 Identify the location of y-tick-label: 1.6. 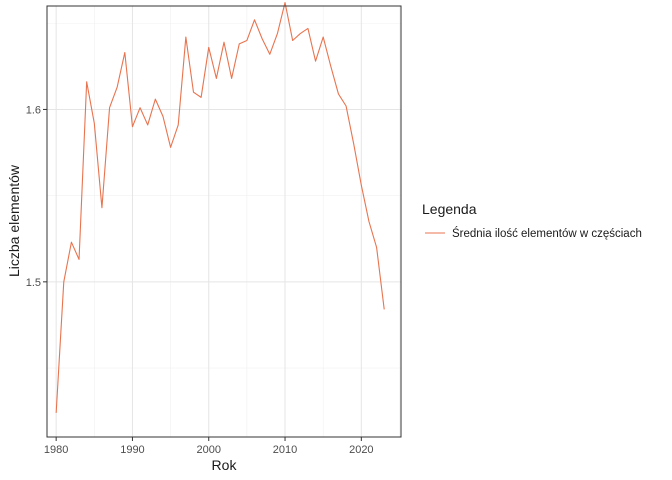
(33, 110).